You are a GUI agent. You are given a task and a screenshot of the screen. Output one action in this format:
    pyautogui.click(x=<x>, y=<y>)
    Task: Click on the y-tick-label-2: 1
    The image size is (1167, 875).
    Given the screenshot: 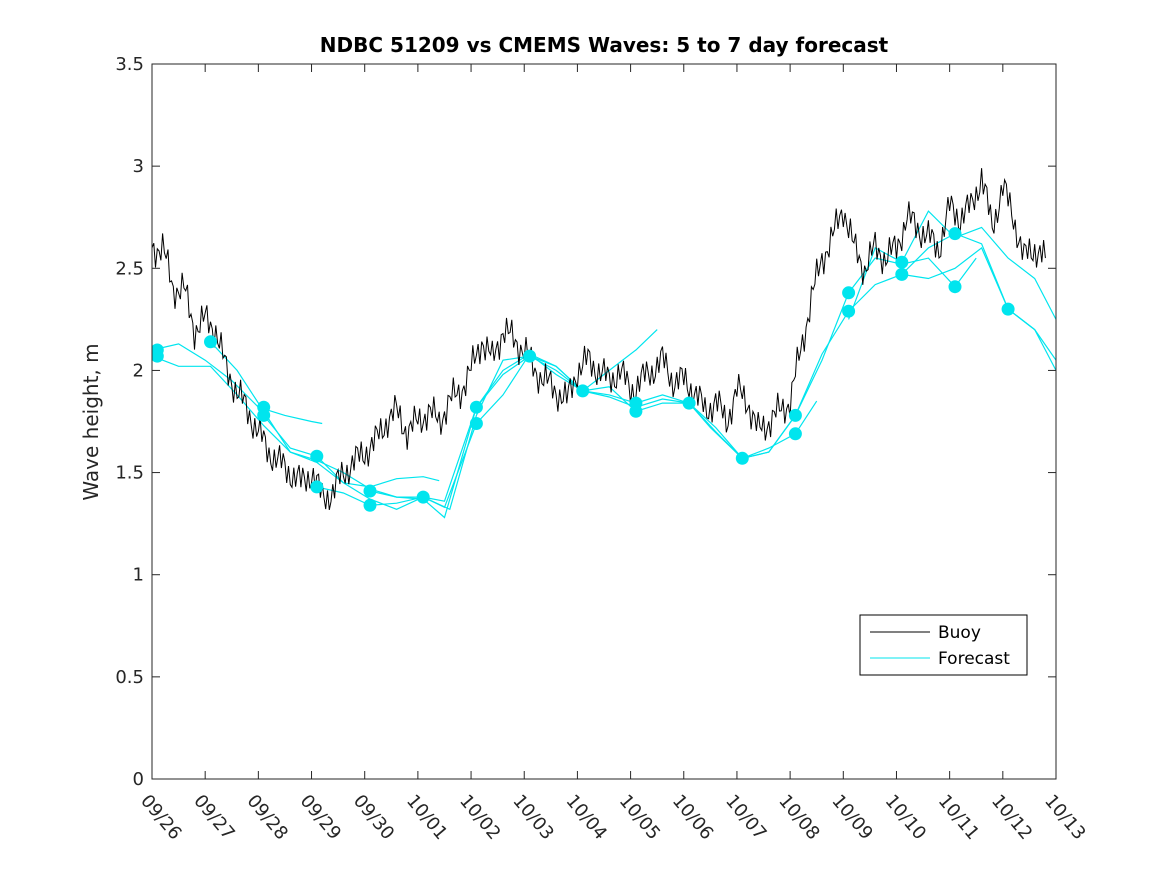 What is the action you would take?
    pyautogui.click(x=138, y=575)
    